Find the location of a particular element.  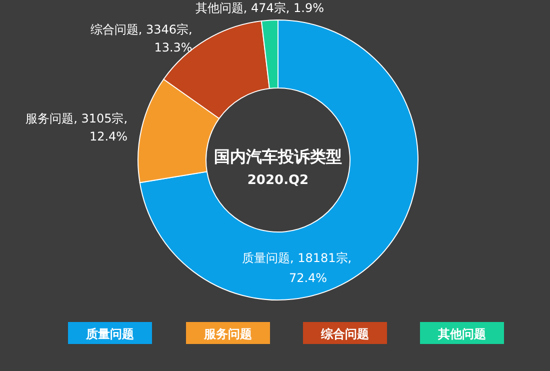

text: 2020.Q2 is located at coordinates (278, 180).